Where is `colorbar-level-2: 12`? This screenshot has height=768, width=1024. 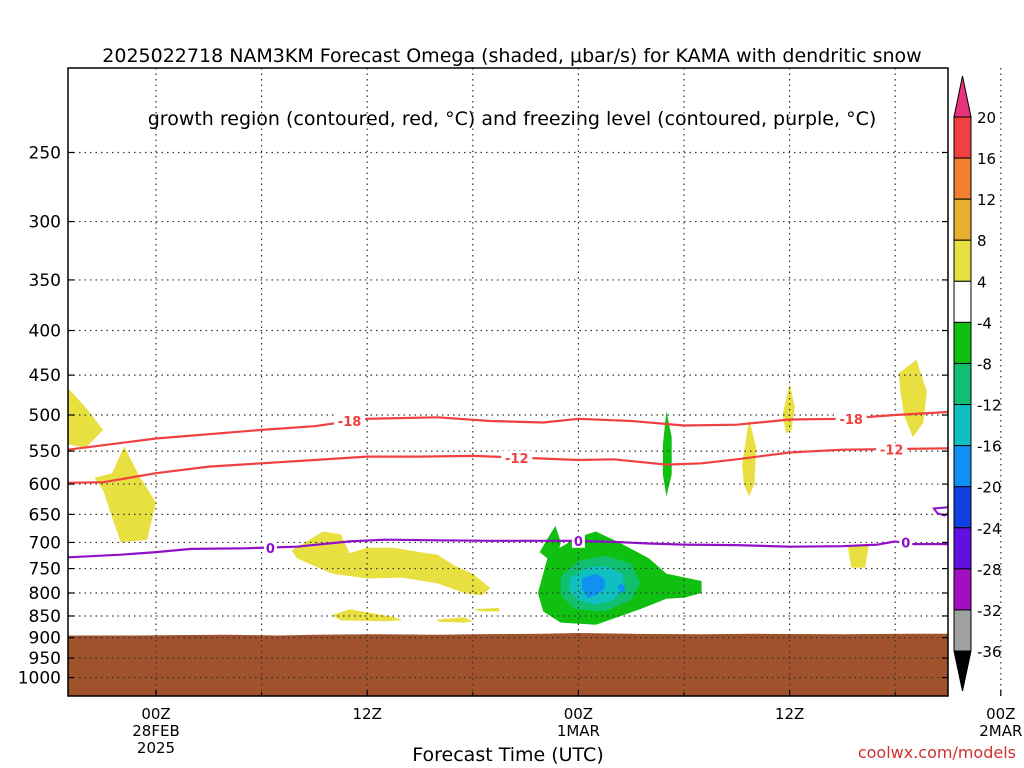
colorbar-level-2: 12 is located at coordinates (986, 200).